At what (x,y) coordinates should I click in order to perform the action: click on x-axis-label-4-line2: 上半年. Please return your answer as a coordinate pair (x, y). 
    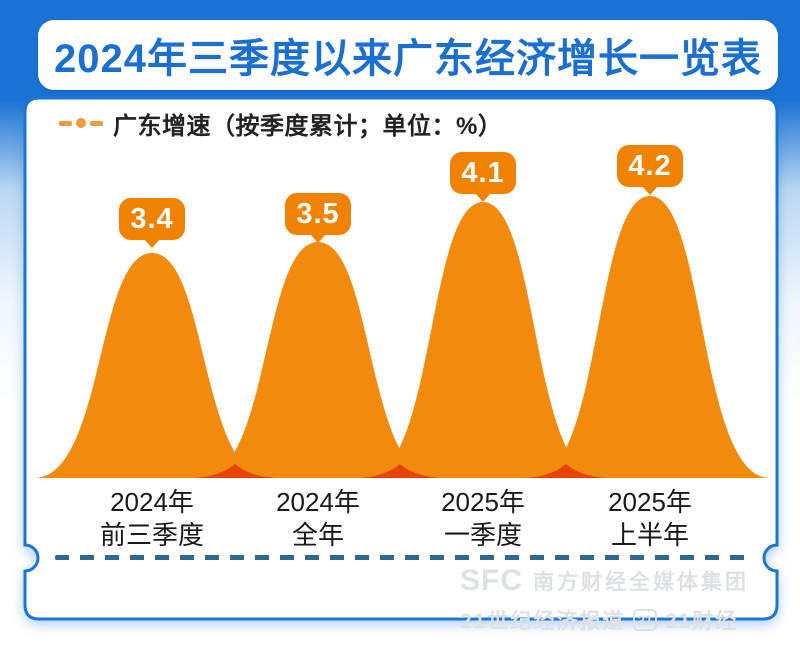
    Looking at the image, I should click on (649, 535).